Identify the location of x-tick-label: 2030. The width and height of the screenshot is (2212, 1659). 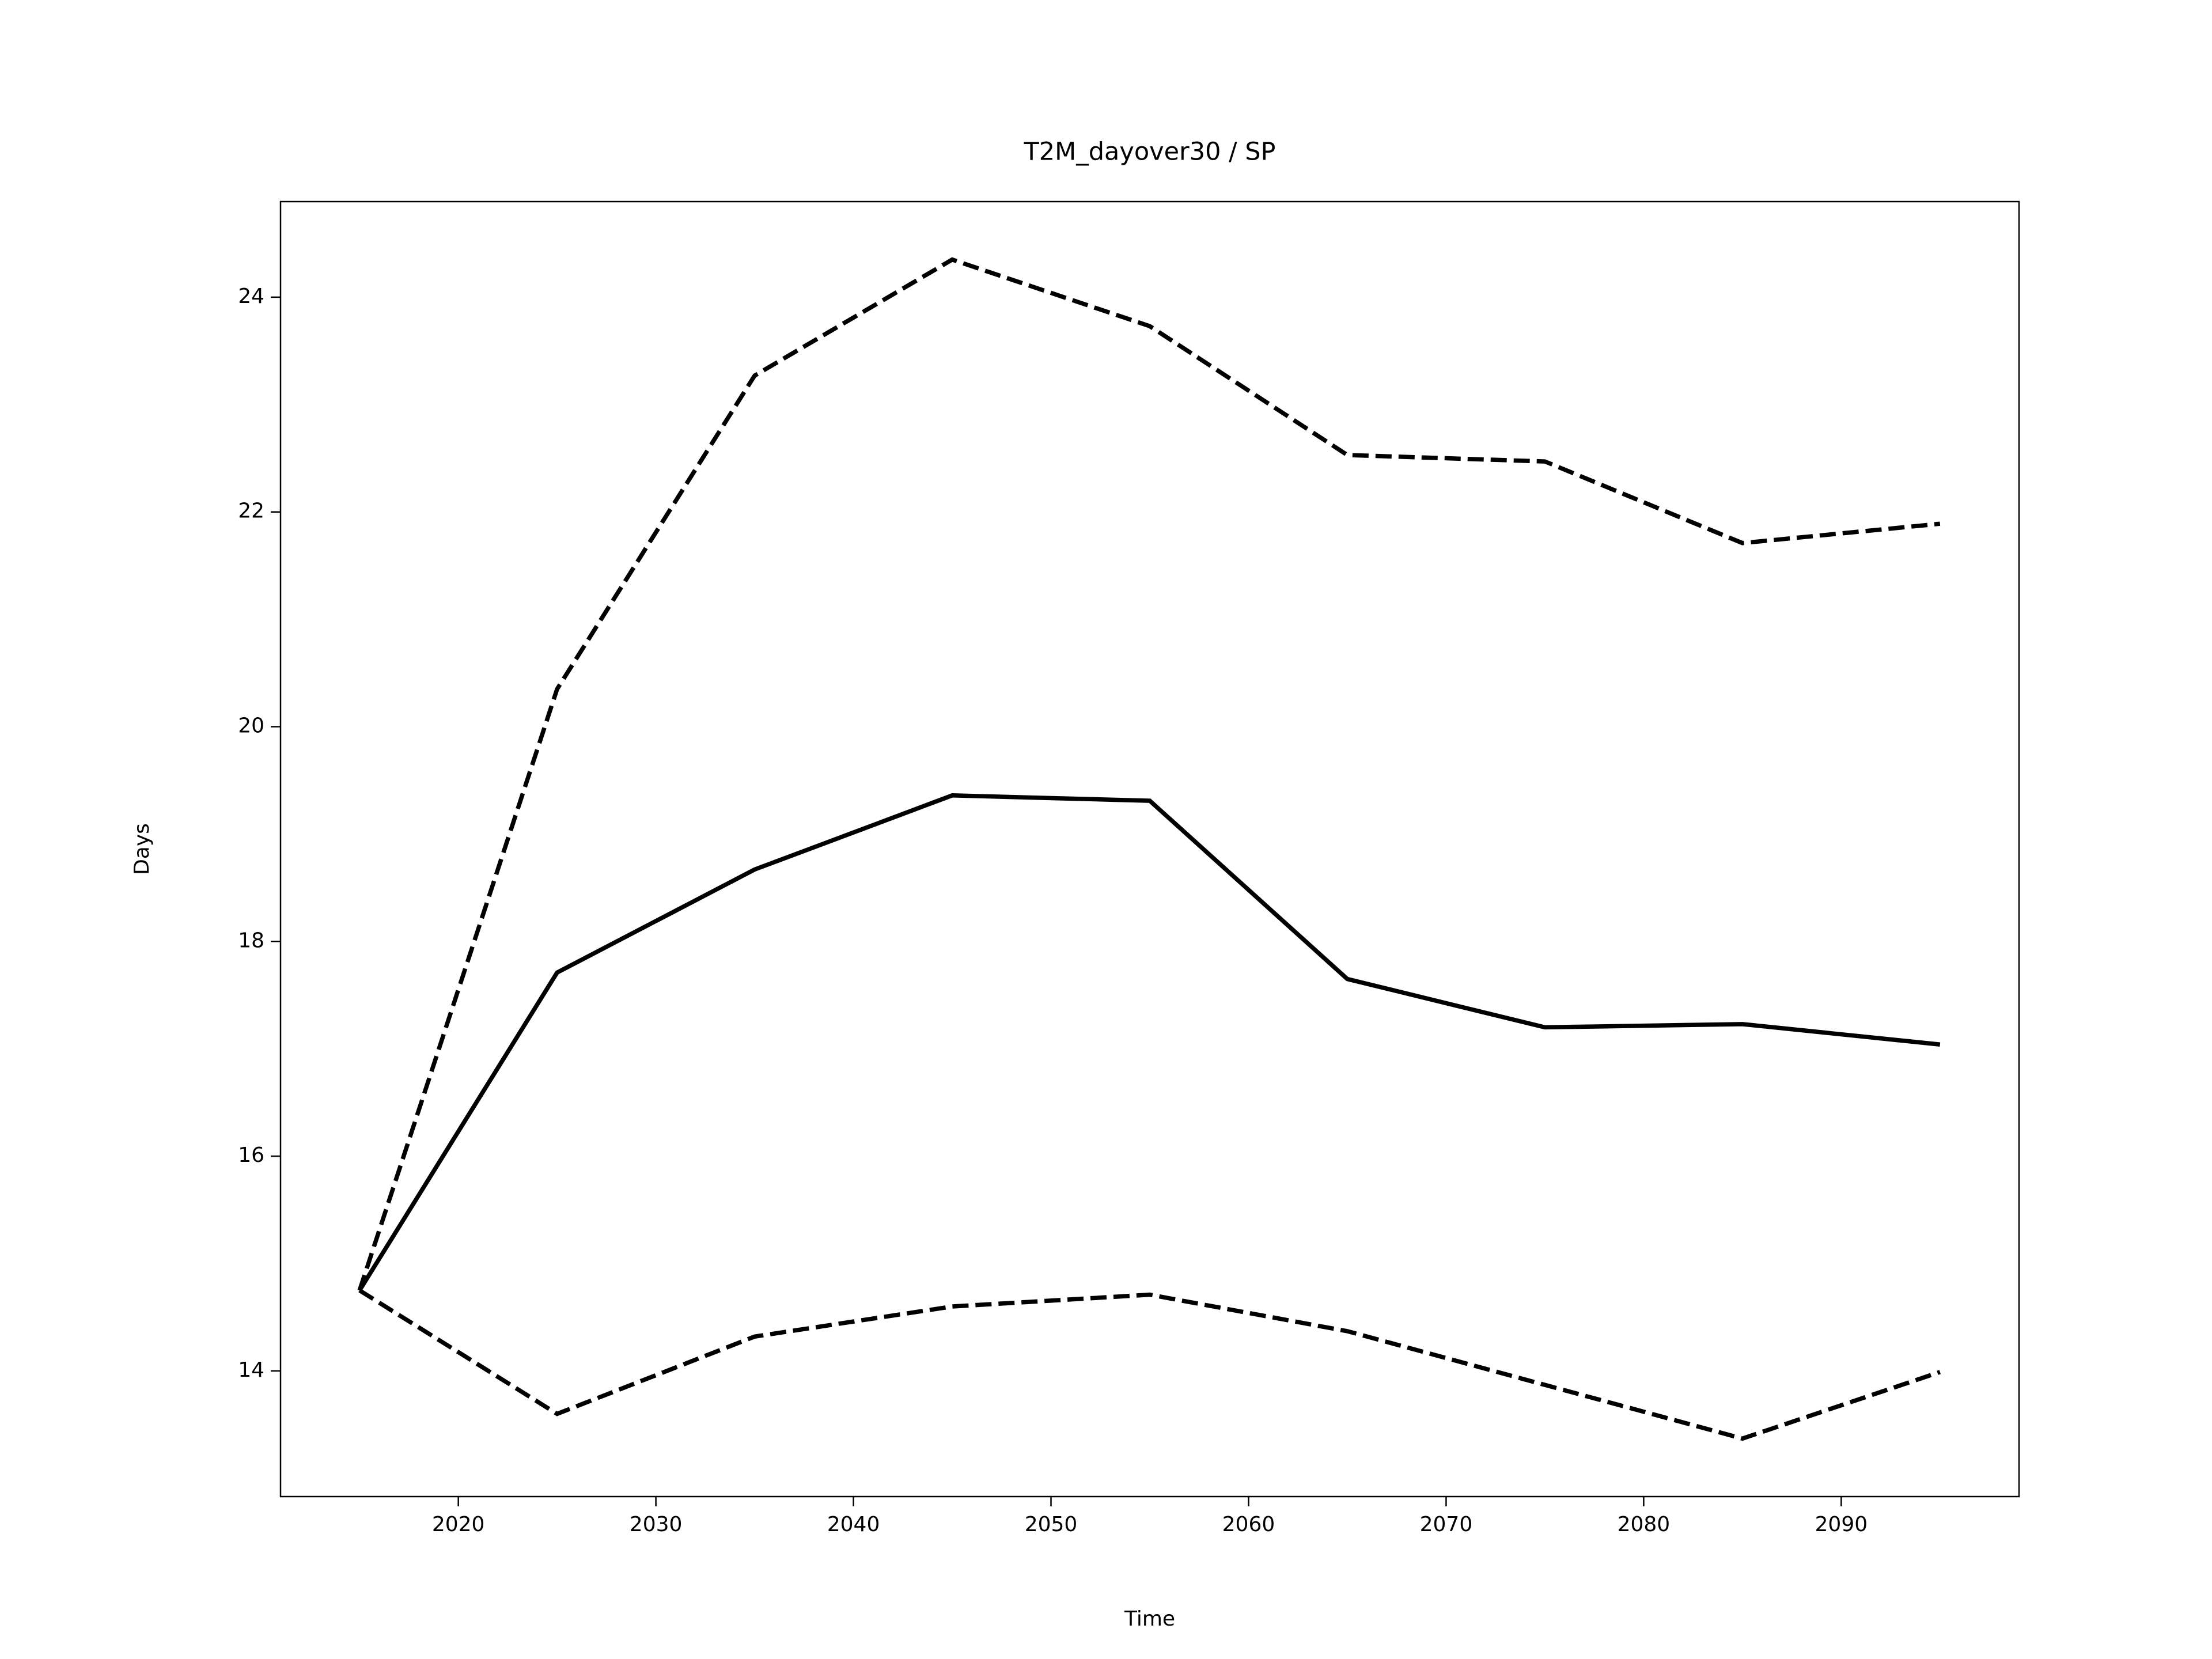
(656, 1524).